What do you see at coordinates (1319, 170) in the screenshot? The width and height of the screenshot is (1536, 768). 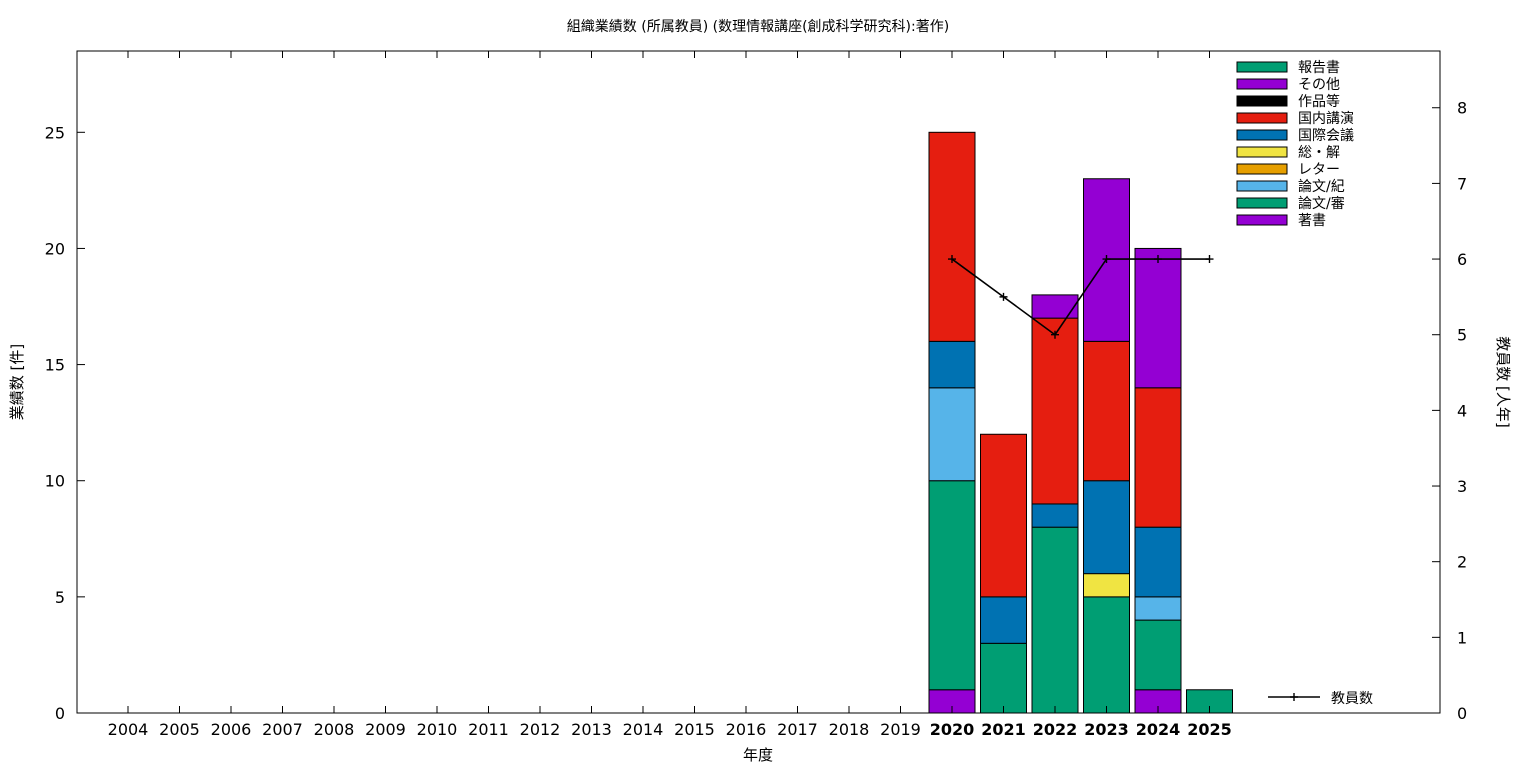 I see `legend-label: レター` at bounding box center [1319, 170].